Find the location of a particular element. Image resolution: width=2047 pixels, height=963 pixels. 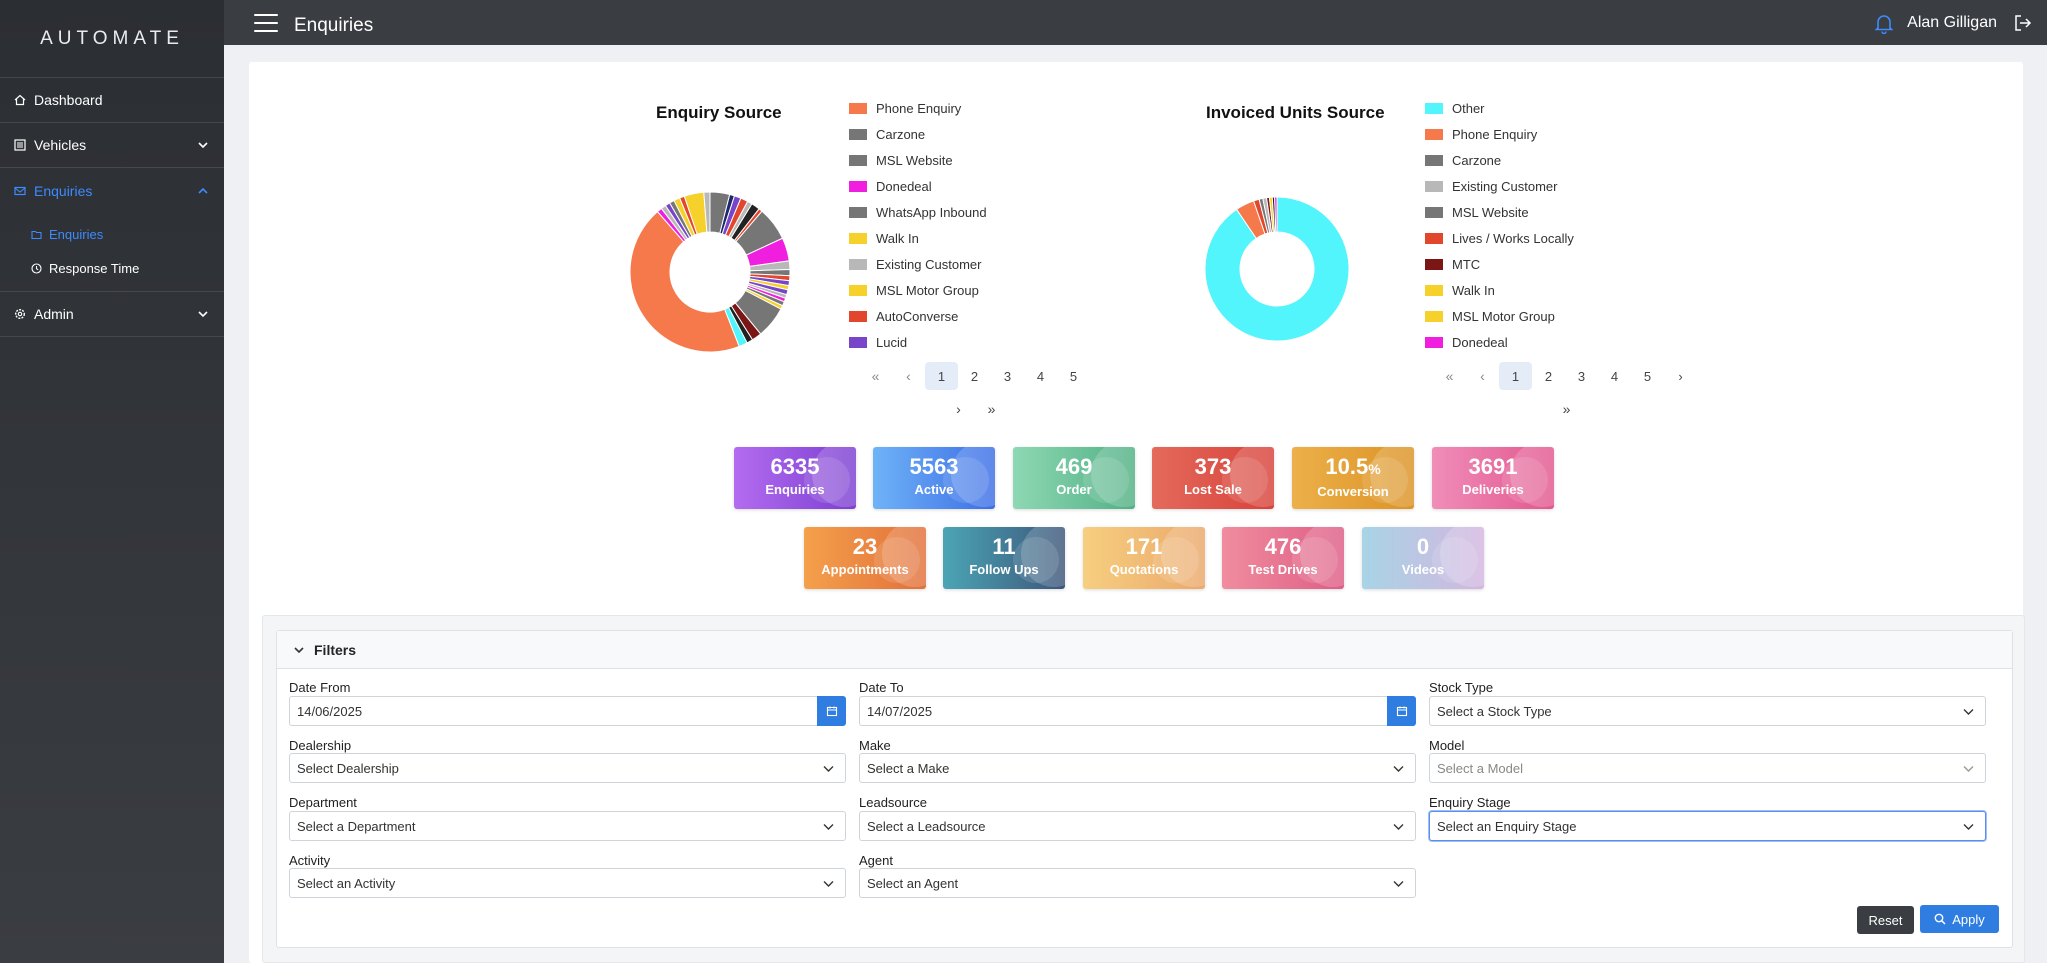

date-to-calendar-button is located at coordinates (1401, 711).